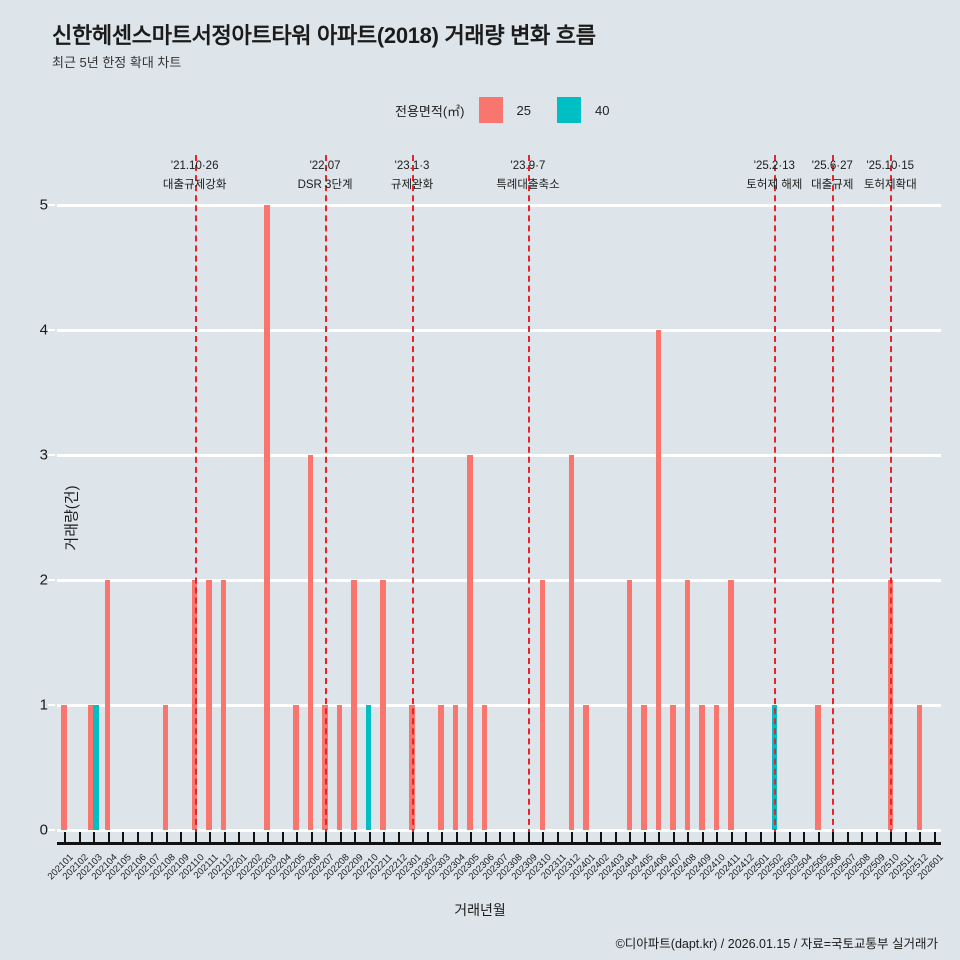  What do you see at coordinates (194, 166) in the screenshot?
I see `event-date-label: '21.10·26` at bounding box center [194, 166].